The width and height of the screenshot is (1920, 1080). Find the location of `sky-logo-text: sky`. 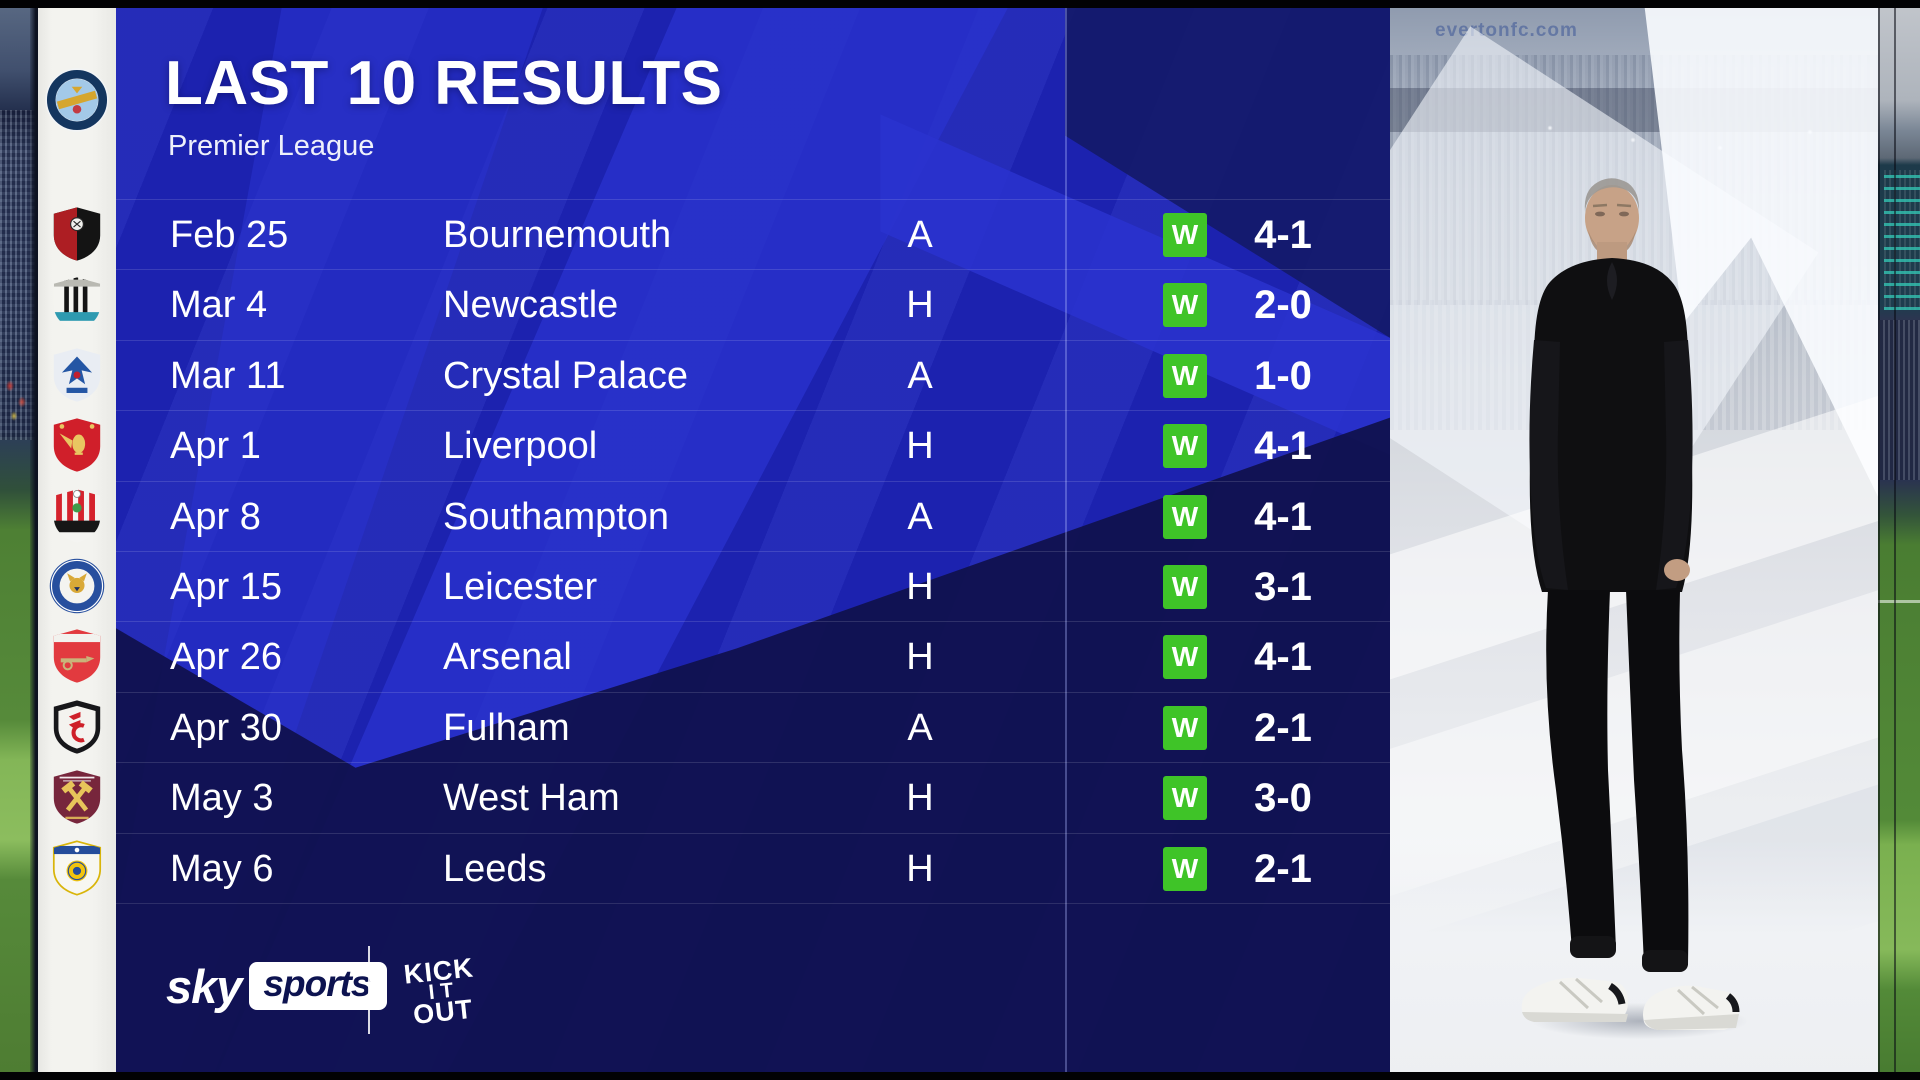

sky-logo-text: sky is located at coordinates (204, 986).